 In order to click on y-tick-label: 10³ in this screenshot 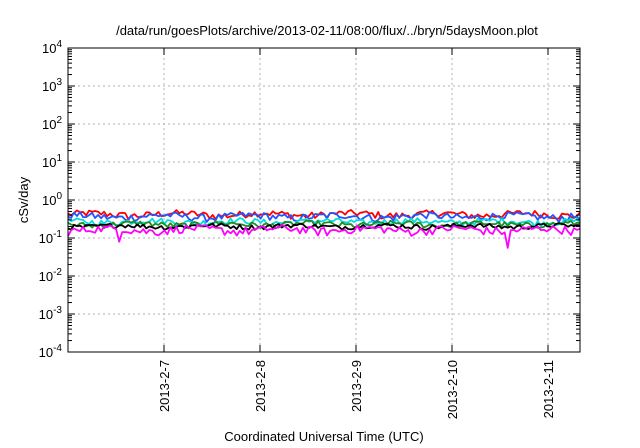, I will do `click(52, 85)`.